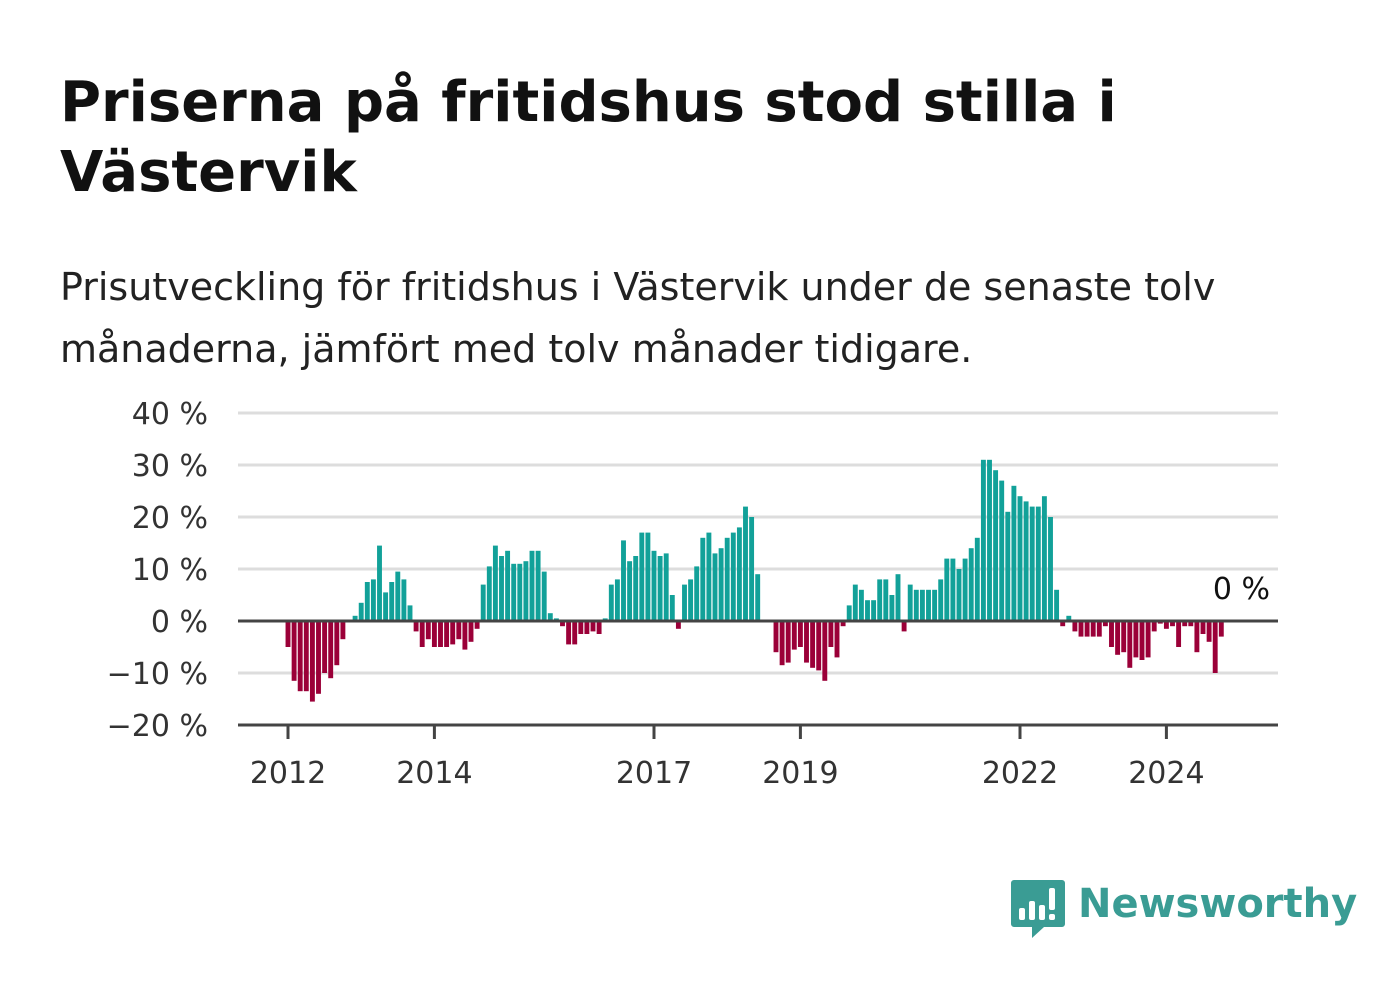 The image size is (1382, 999). What do you see at coordinates (157, 674) in the screenshot?
I see `y-tick-label: −10 %` at bounding box center [157, 674].